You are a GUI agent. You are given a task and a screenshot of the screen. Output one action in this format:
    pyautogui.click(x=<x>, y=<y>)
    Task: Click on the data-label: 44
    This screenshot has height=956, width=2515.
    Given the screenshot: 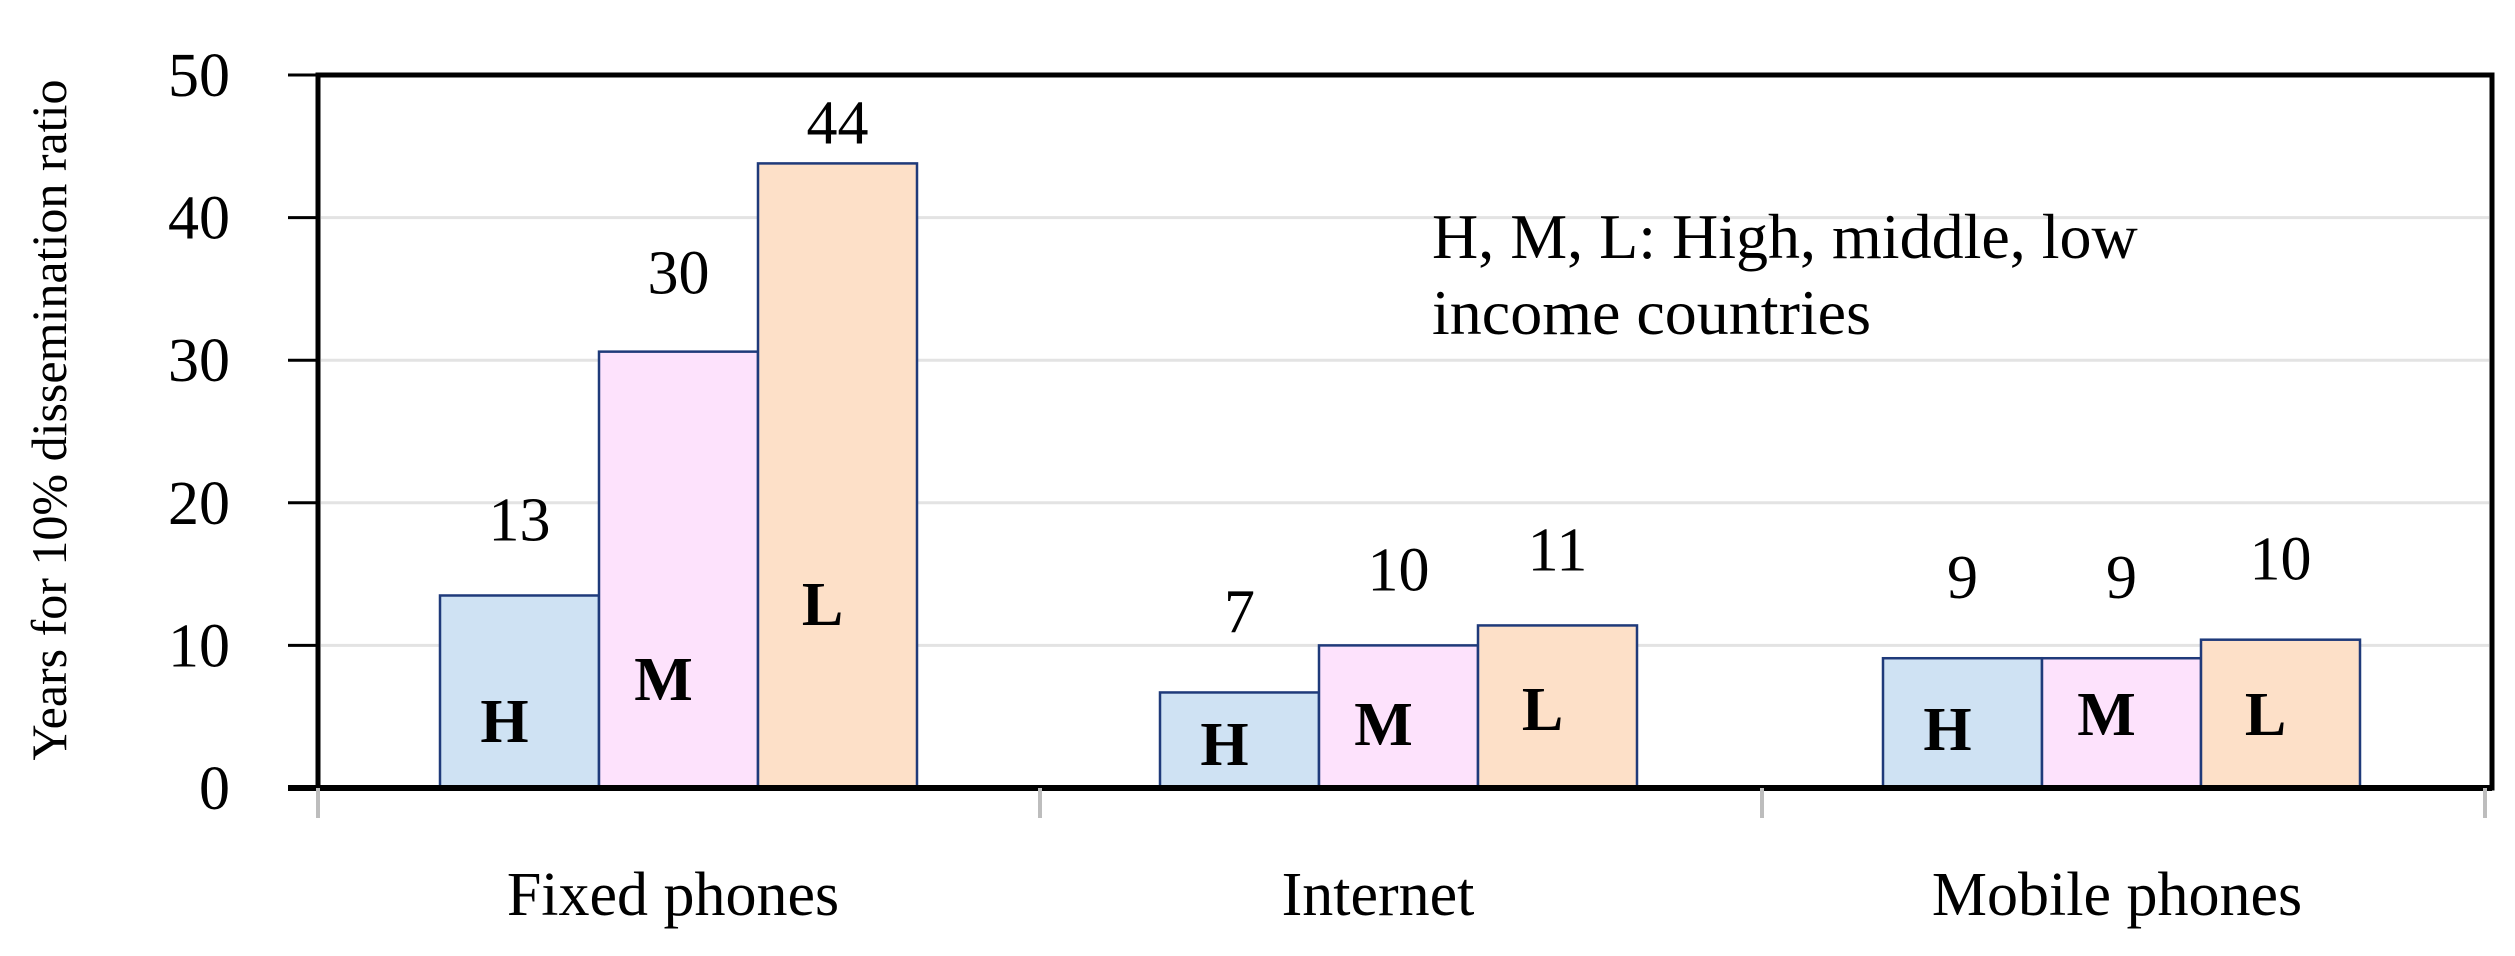 What is the action you would take?
    pyautogui.click(x=838, y=123)
    